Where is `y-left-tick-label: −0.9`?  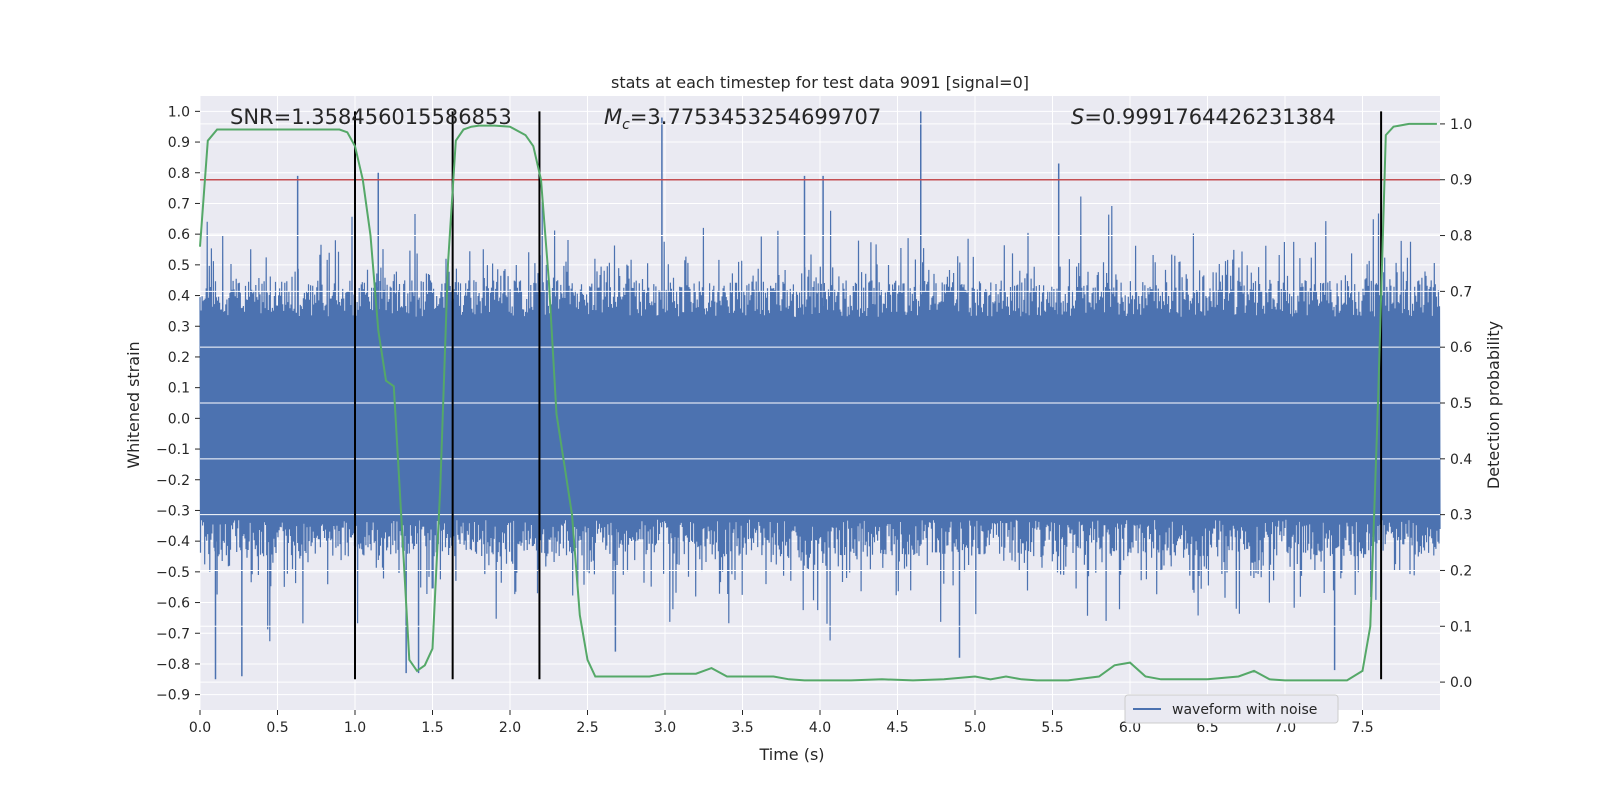
y-left-tick-label: −0.9 is located at coordinates (173, 696).